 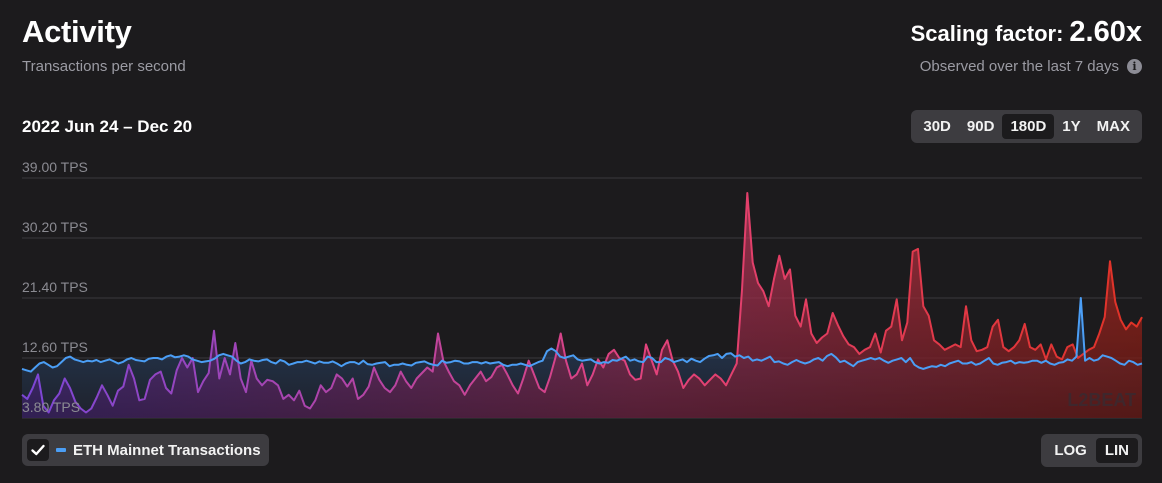 What do you see at coordinates (1134, 66) in the screenshot?
I see `info-icon: i` at bounding box center [1134, 66].